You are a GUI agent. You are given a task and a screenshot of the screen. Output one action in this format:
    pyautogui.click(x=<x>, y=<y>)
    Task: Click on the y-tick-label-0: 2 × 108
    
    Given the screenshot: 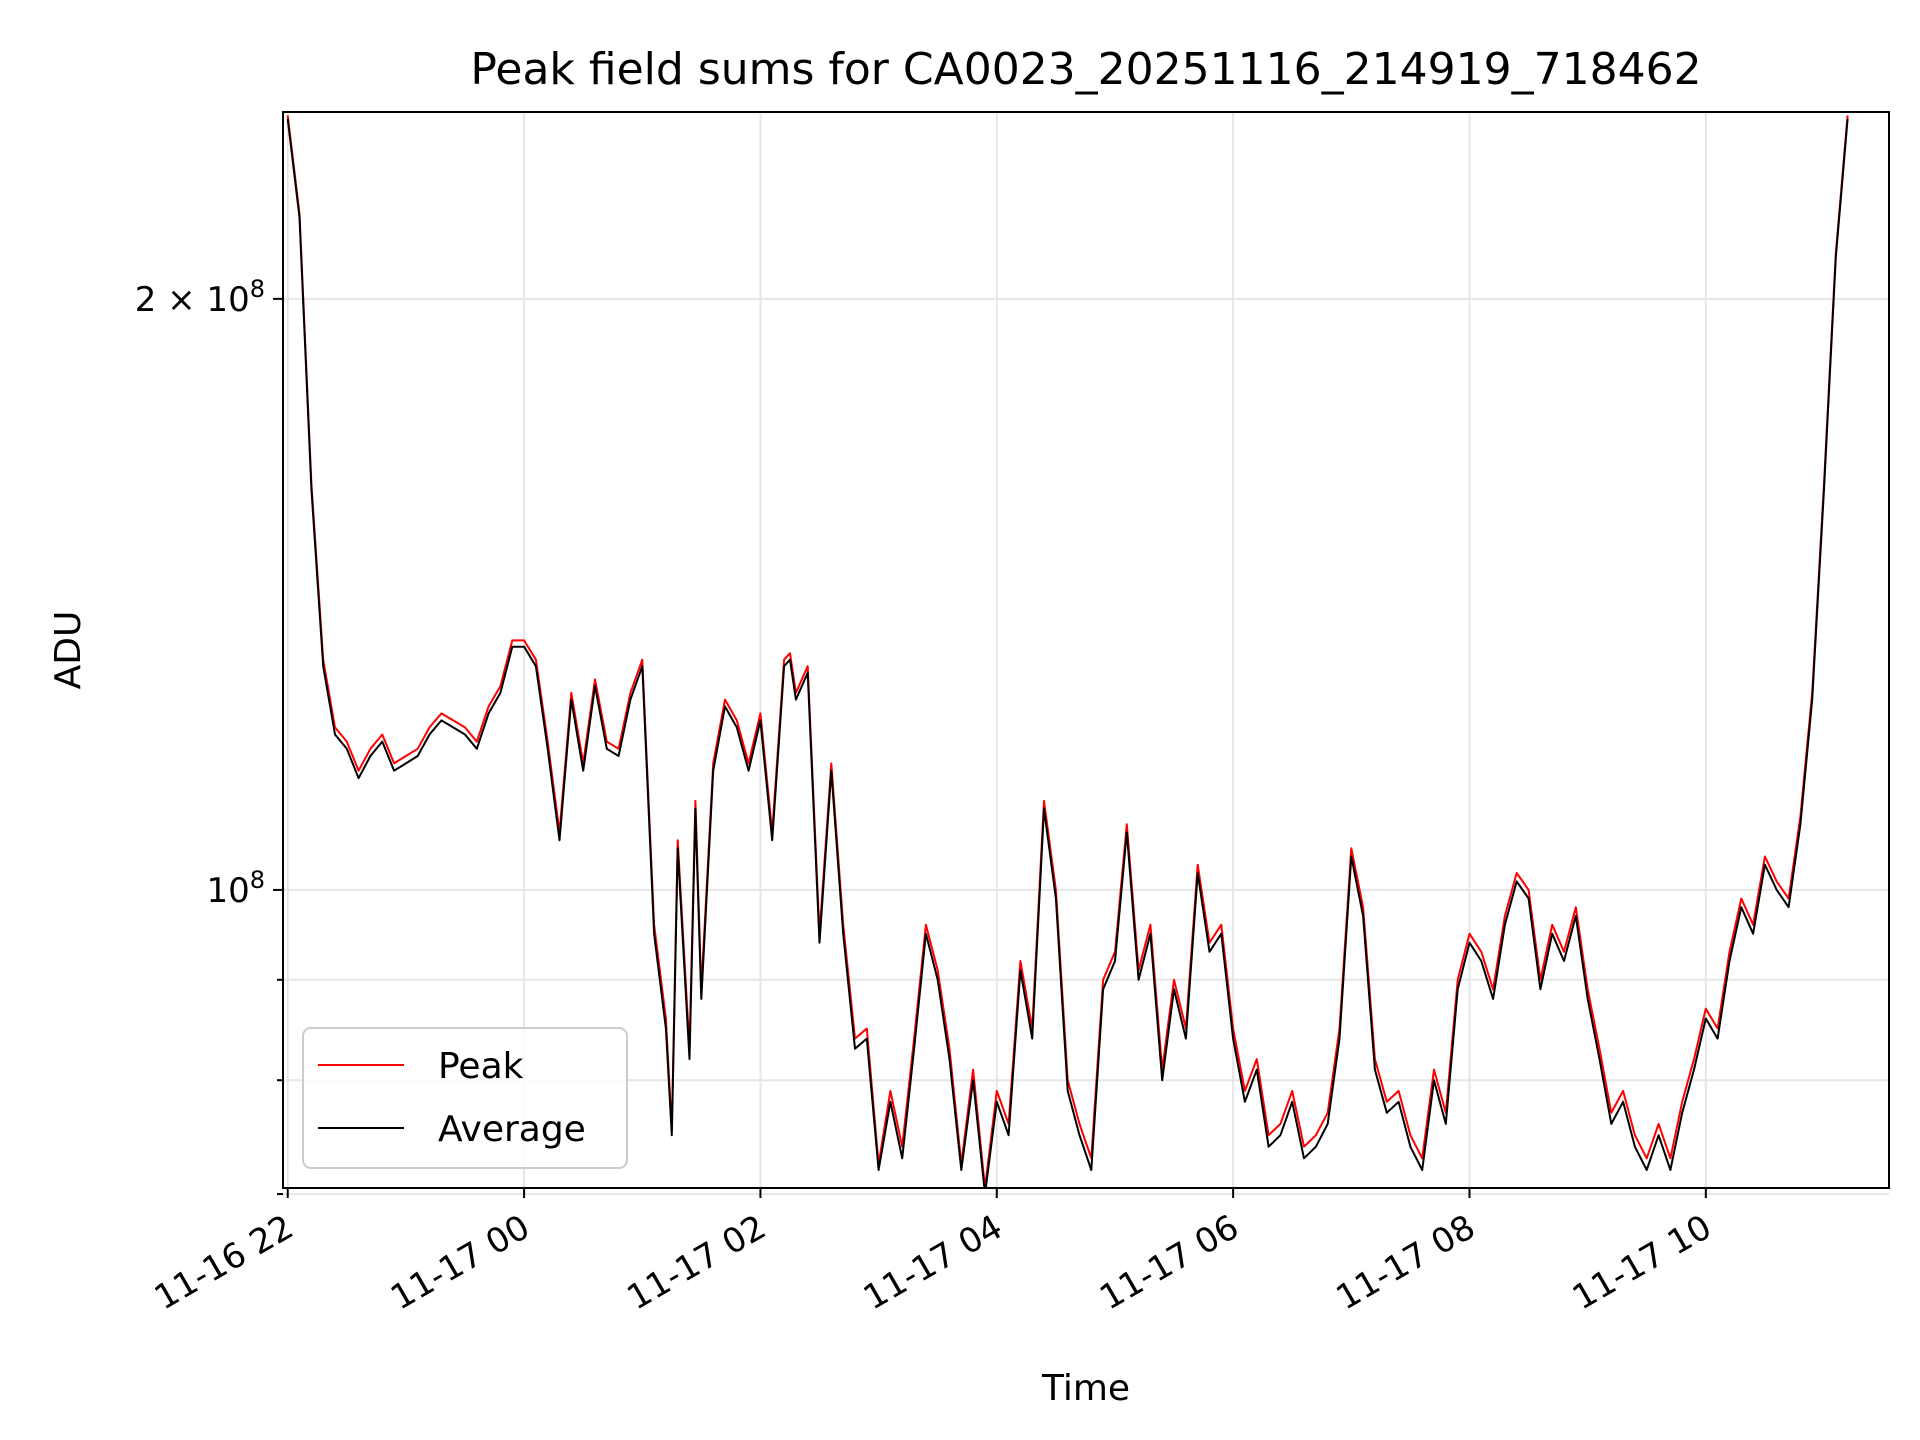 What is the action you would take?
    pyautogui.click(x=200, y=297)
    